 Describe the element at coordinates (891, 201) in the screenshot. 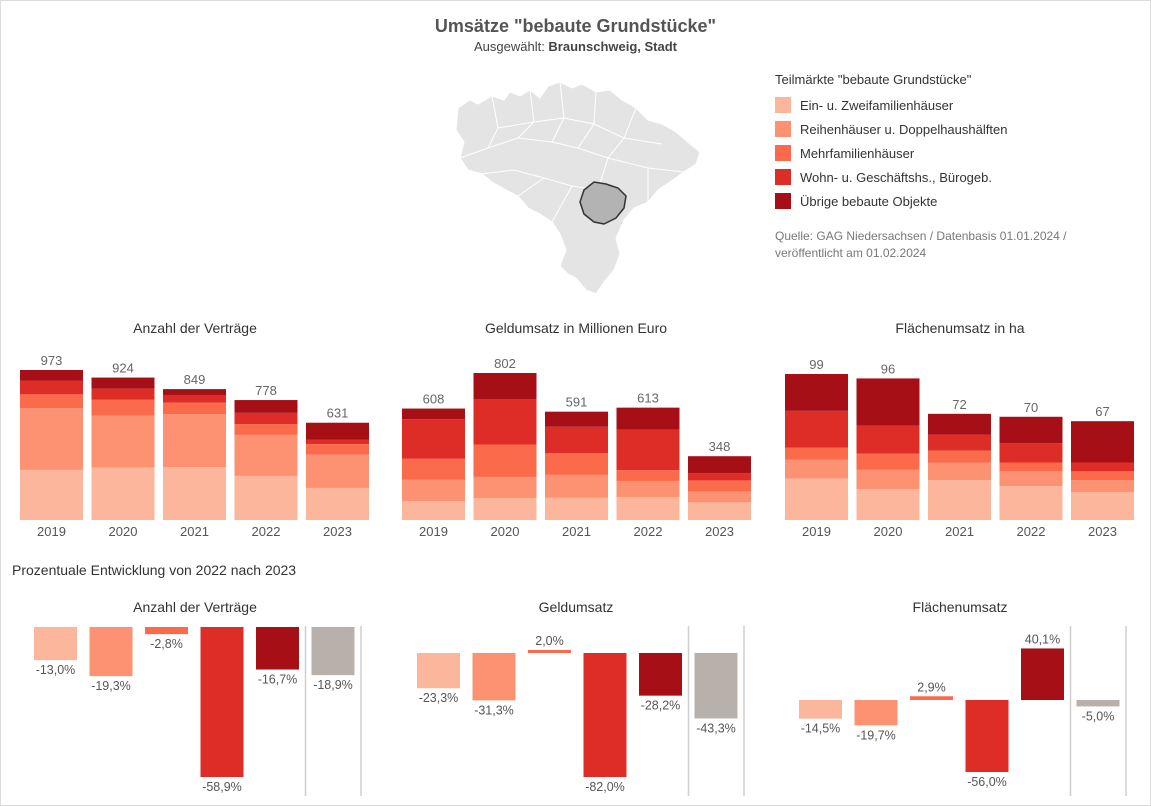

I see `legend-item: Übrige bebaute Objekte` at that location.